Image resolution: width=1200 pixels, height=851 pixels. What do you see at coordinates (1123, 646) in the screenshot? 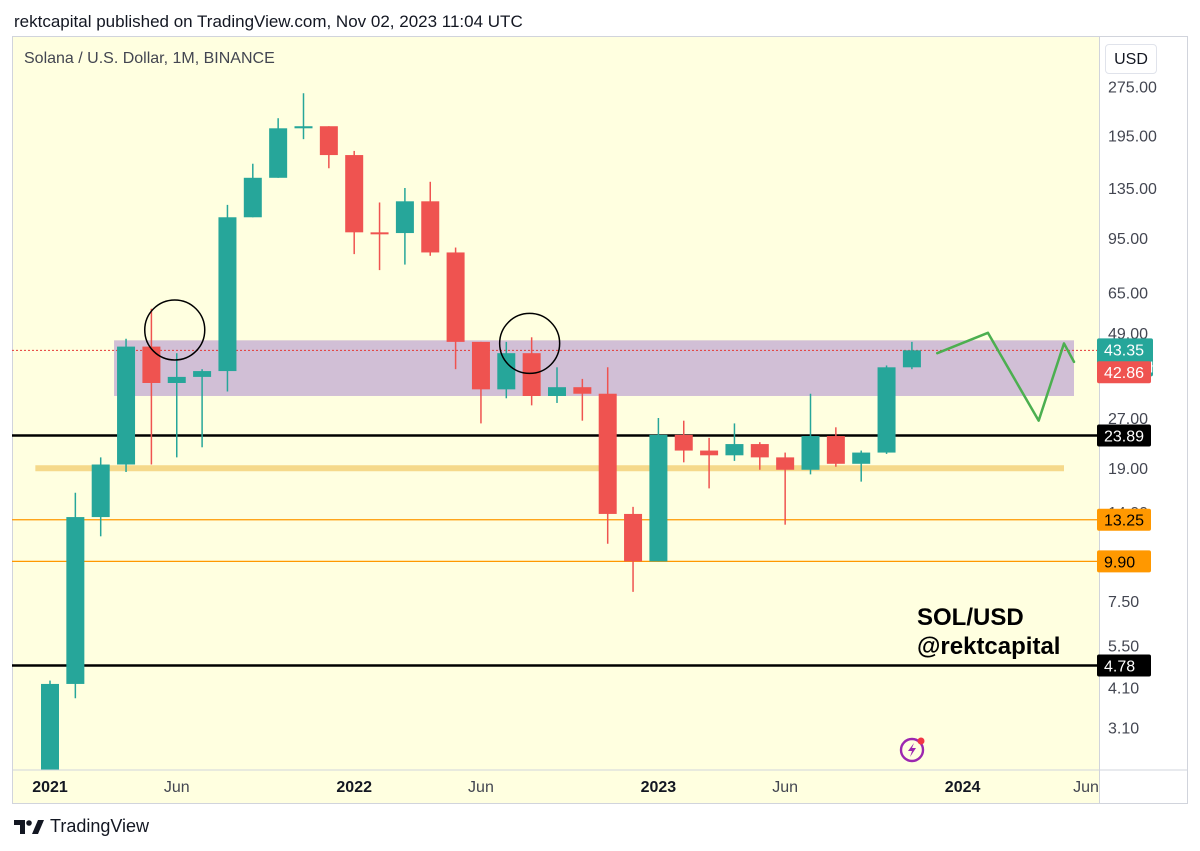
I see `y-tick-label: 5.50` at bounding box center [1123, 646].